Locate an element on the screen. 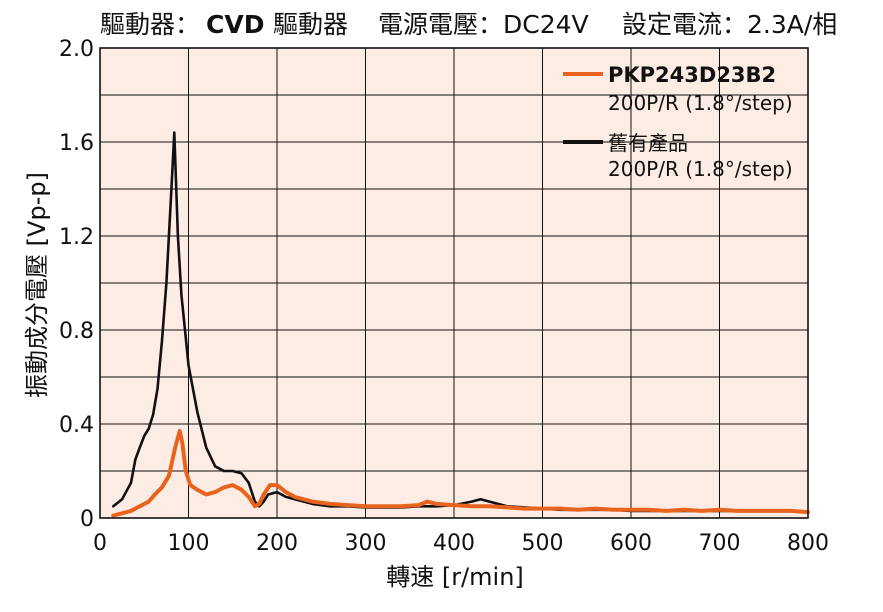  legend-detail-series-1: 200P/R (1.8°/step) is located at coordinates (700, 169).